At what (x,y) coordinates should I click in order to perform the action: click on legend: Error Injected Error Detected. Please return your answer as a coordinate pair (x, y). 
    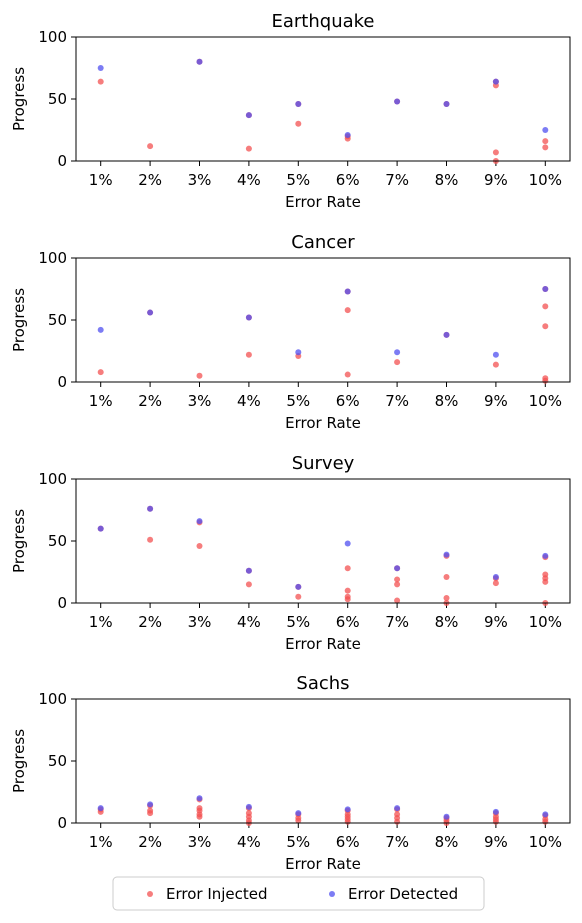
    Looking at the image, I should click on (298, 893).